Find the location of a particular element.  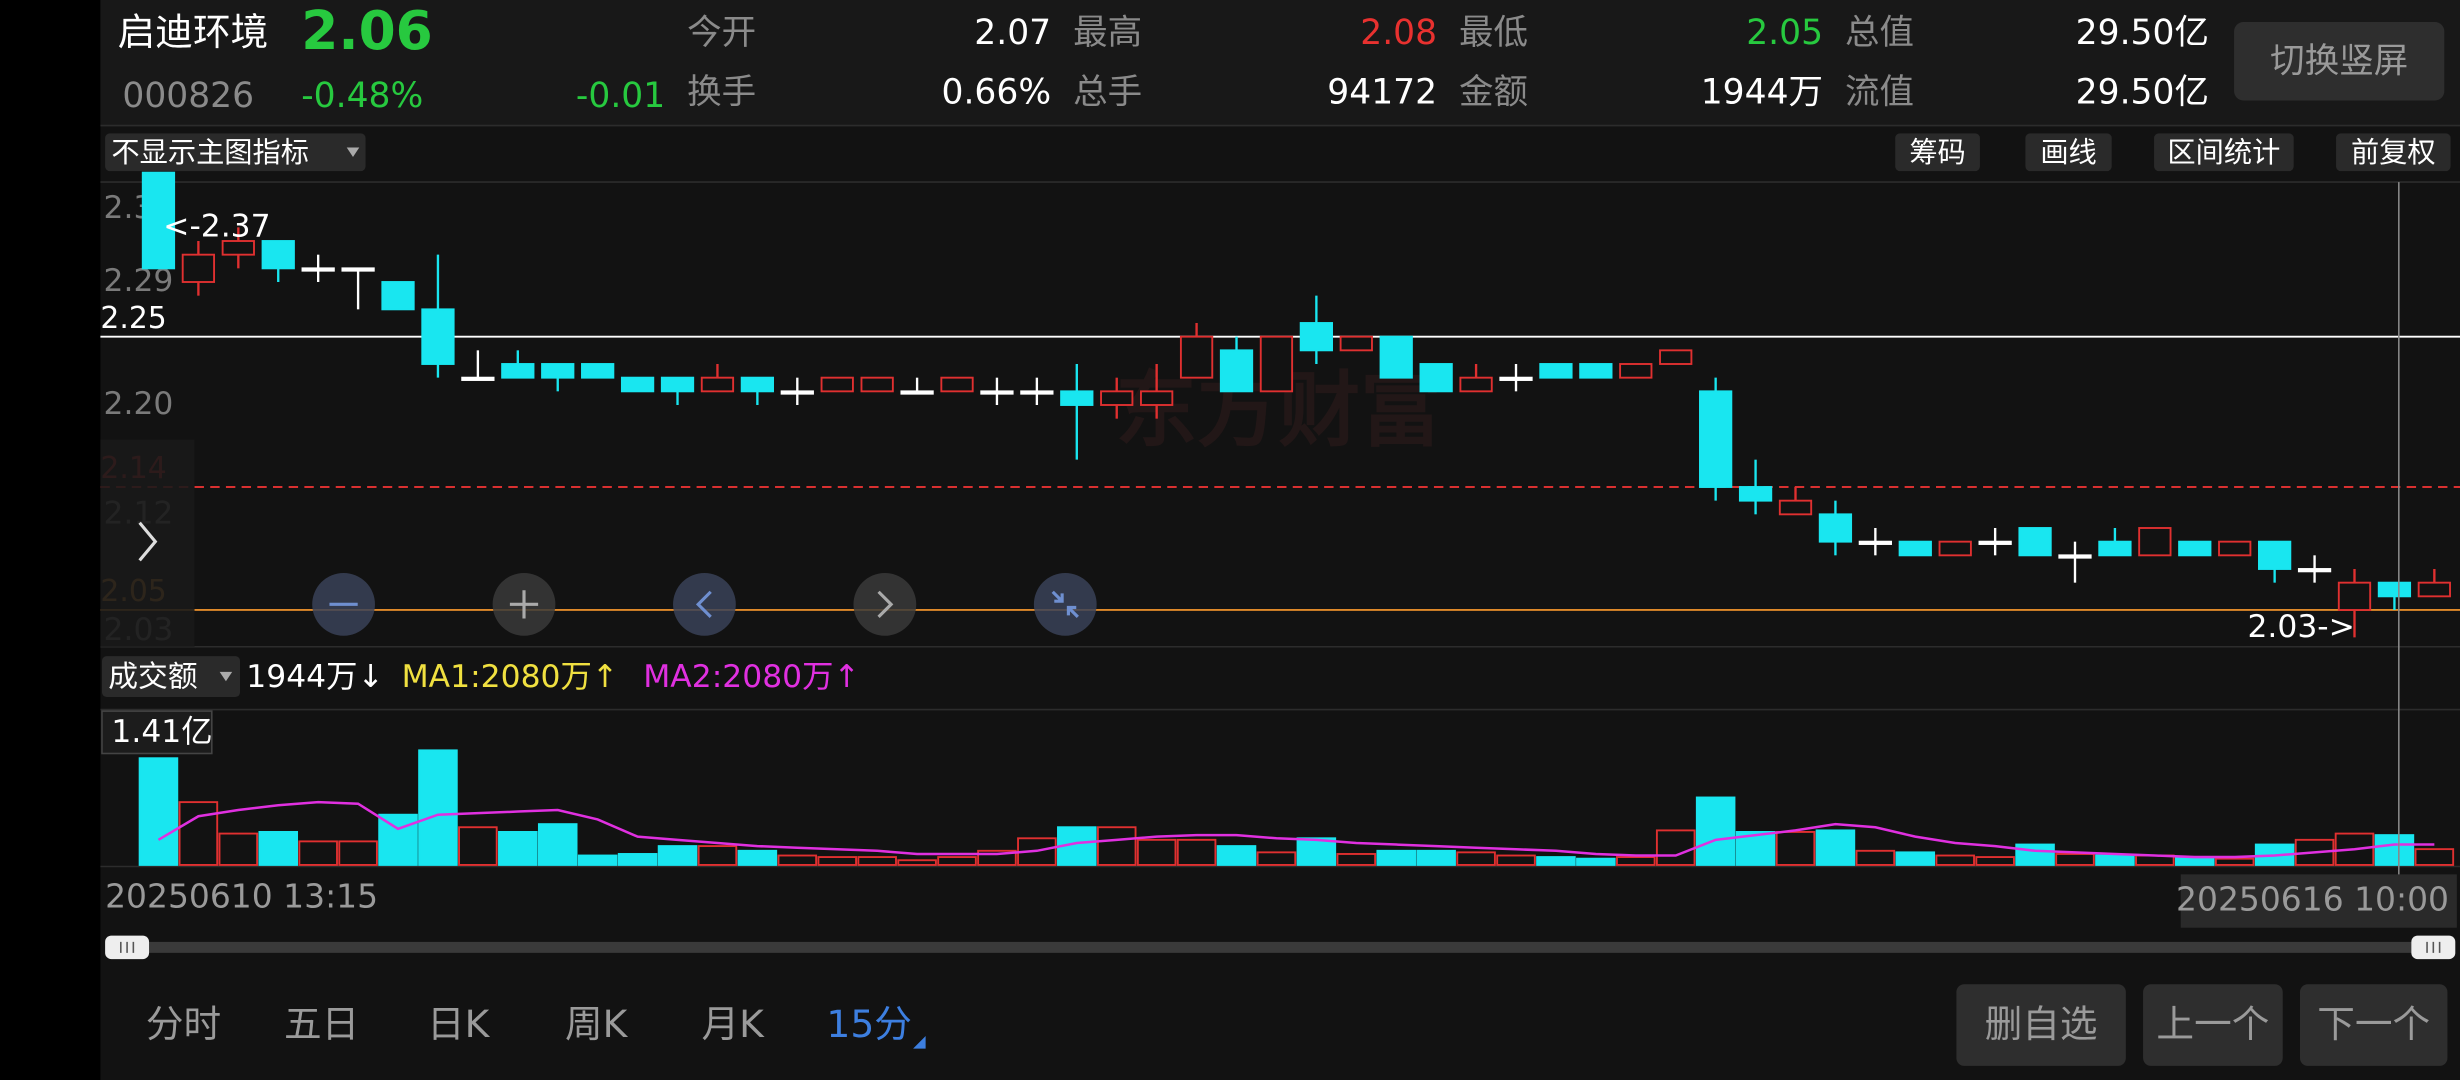

indicator-select is located at coordinates (235, 152).